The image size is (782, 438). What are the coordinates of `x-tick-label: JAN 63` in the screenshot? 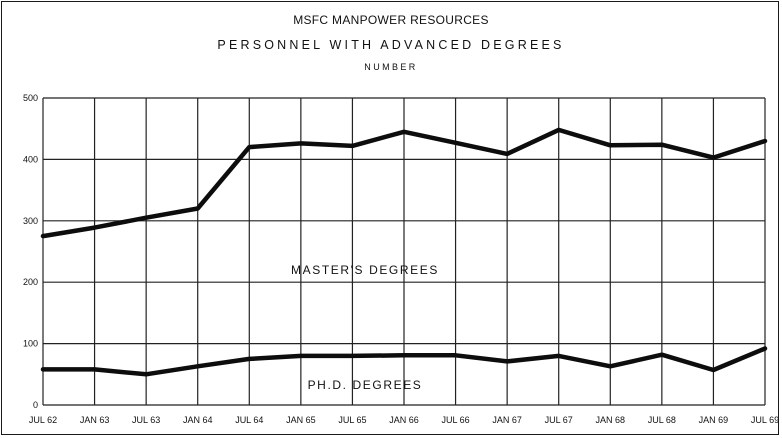 It's located at (95, 420).